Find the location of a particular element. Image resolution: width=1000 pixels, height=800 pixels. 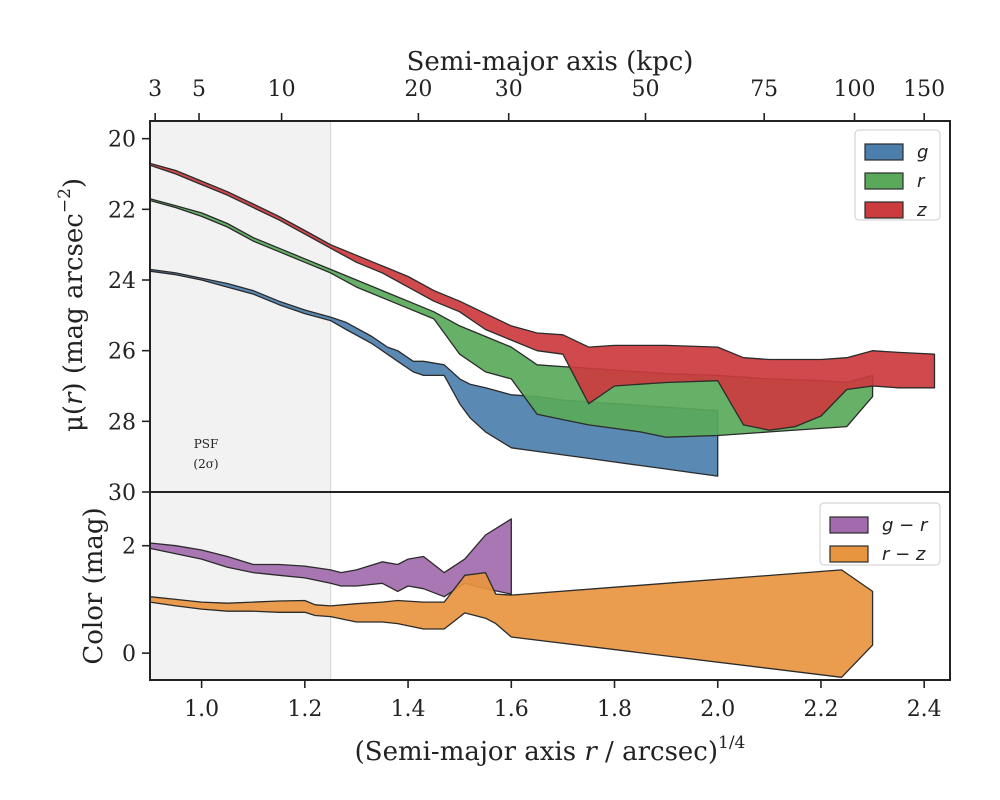

x-tick-label: 1.6 is located at coordinates (511, 709).